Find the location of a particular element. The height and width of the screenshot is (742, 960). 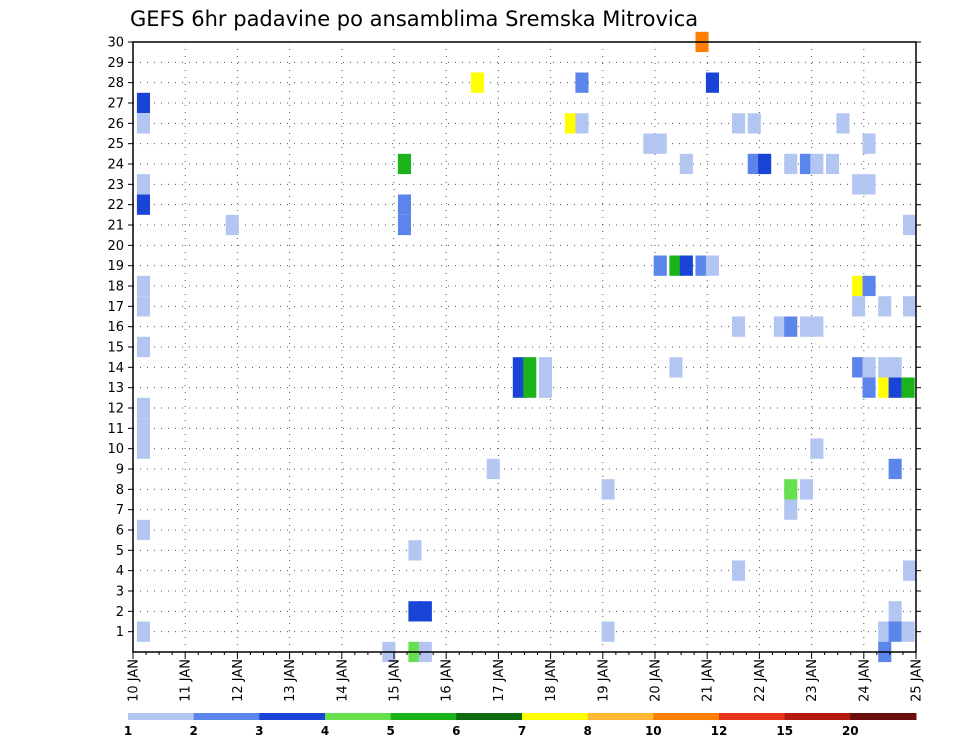

x-tick-label: 15 JAN is located at coordinates (395, 680).